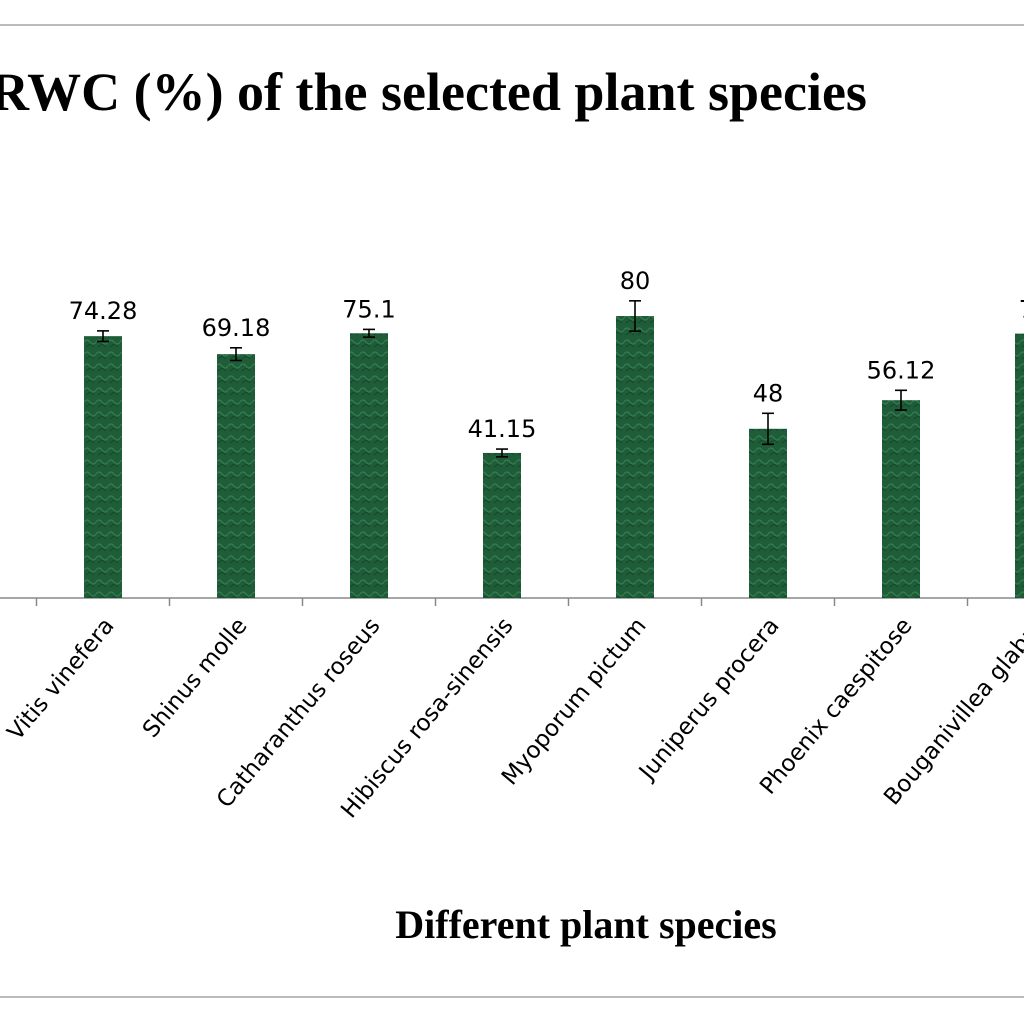  Describe the element at coordinates (368, 309) in the screenshot. I see `value-label: 75.1` at that location.